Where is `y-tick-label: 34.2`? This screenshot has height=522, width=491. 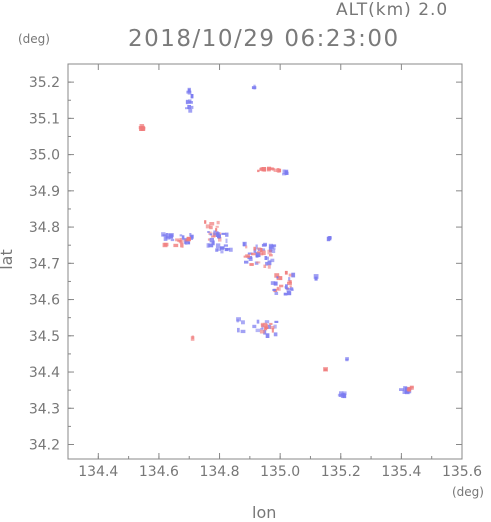 y-tick-label: 34.2 is located at coordinates (44, 446).